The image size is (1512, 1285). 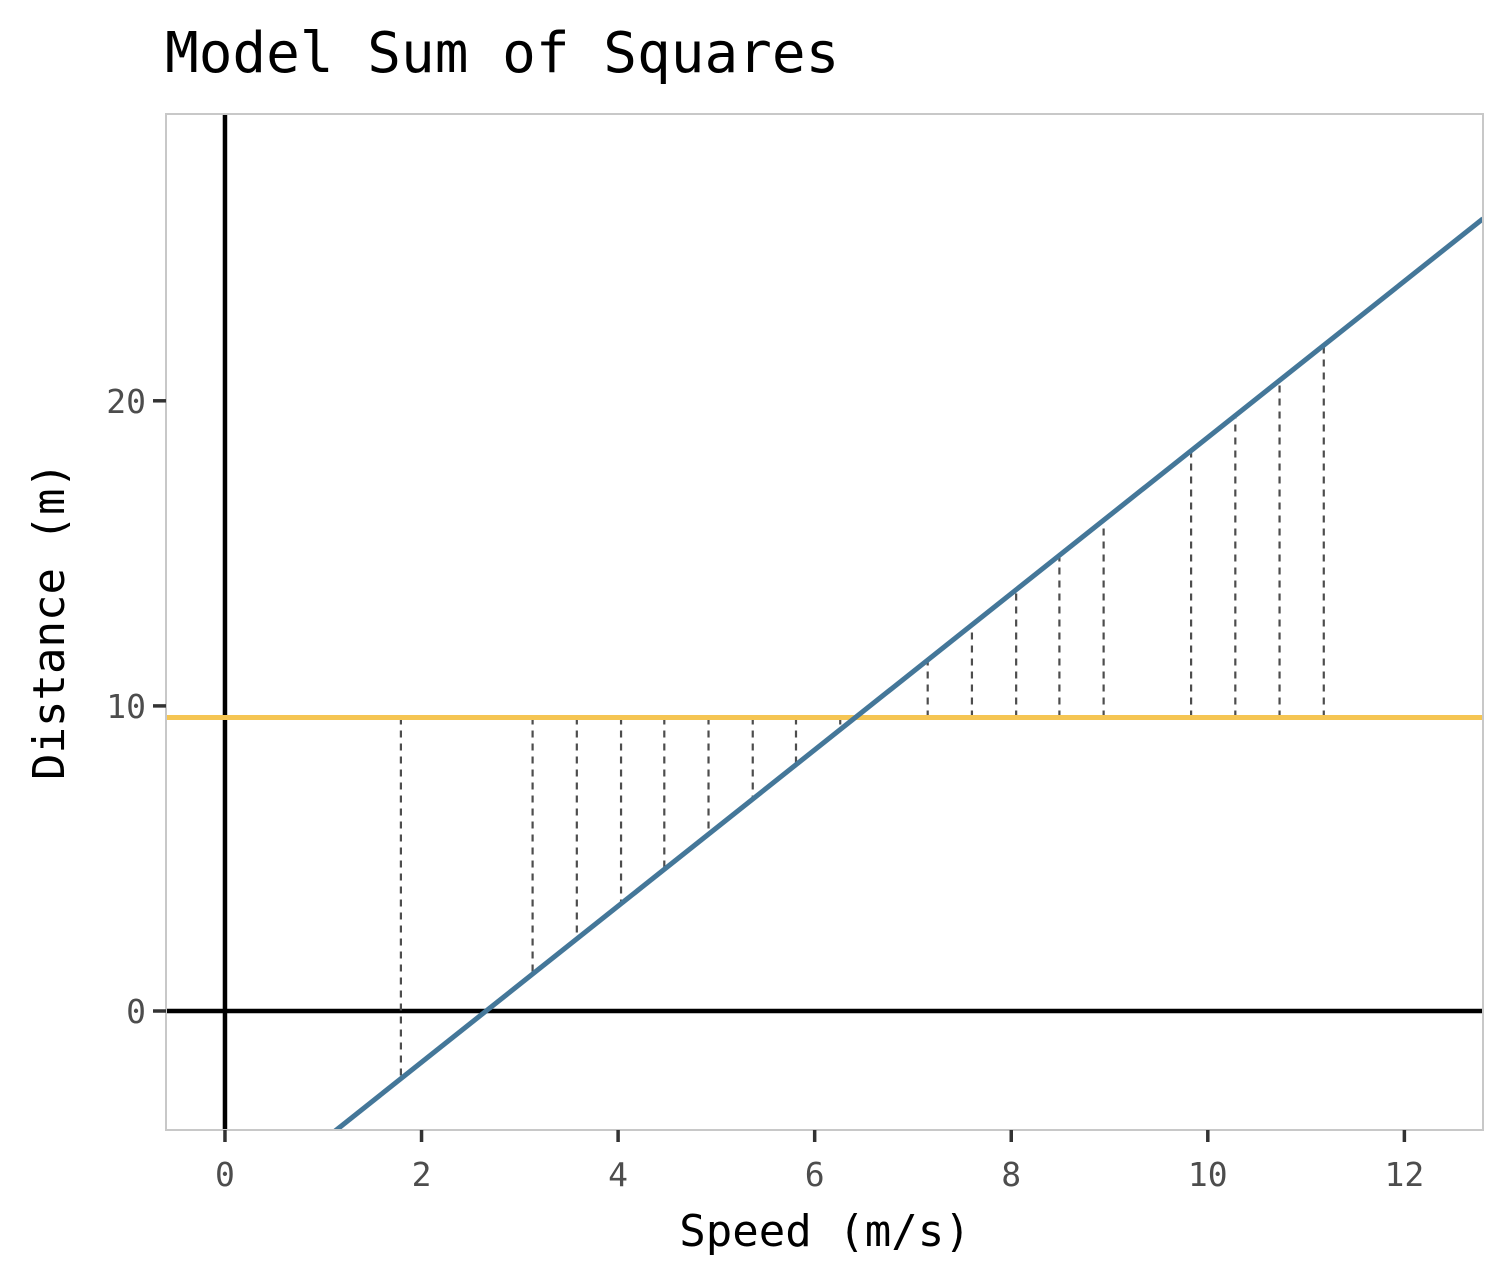 I want to click on x-tick-label: 10, so click(x=1208, y=1174).